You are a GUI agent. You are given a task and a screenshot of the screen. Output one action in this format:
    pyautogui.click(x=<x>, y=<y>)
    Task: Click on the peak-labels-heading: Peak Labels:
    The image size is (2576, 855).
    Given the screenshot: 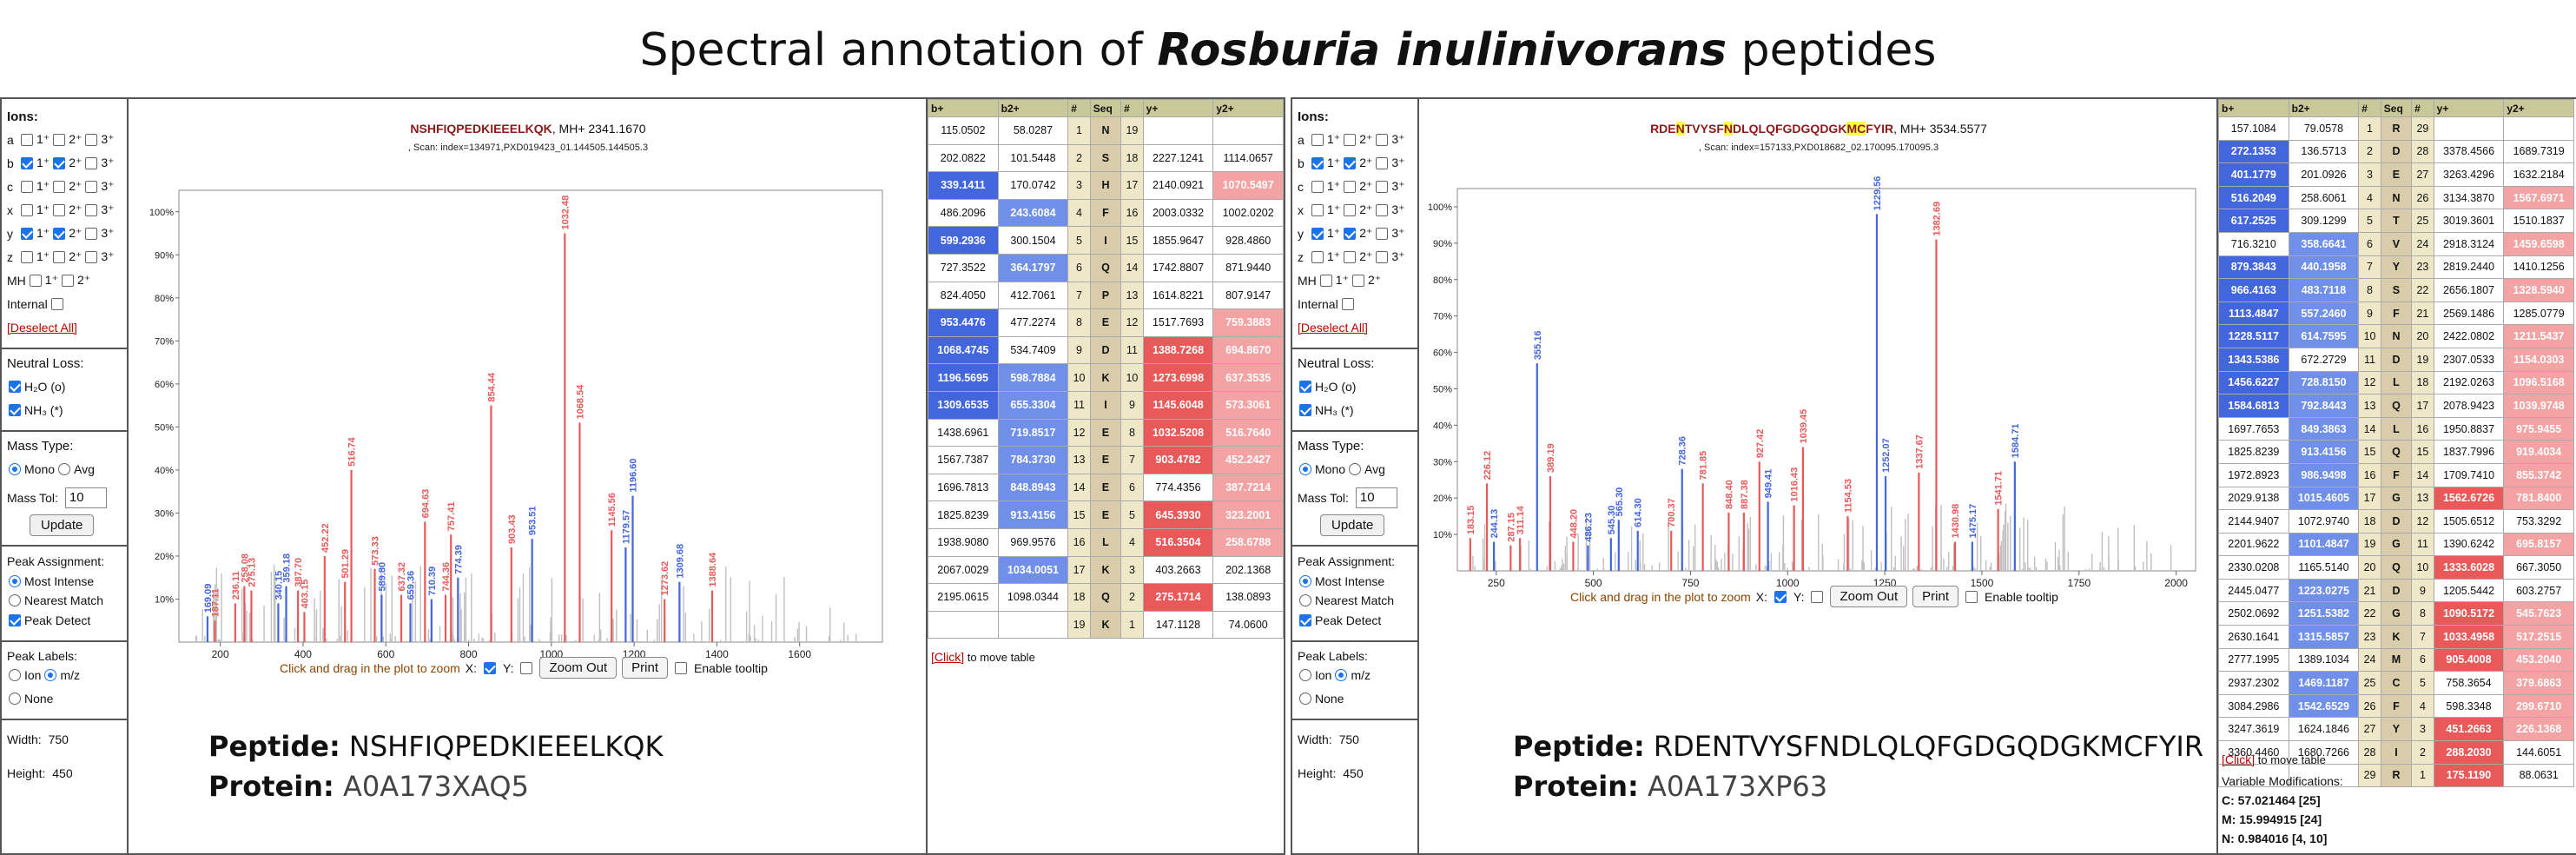 What is the action you would take?
    pyautogui.click(x=1333, y=656)
    